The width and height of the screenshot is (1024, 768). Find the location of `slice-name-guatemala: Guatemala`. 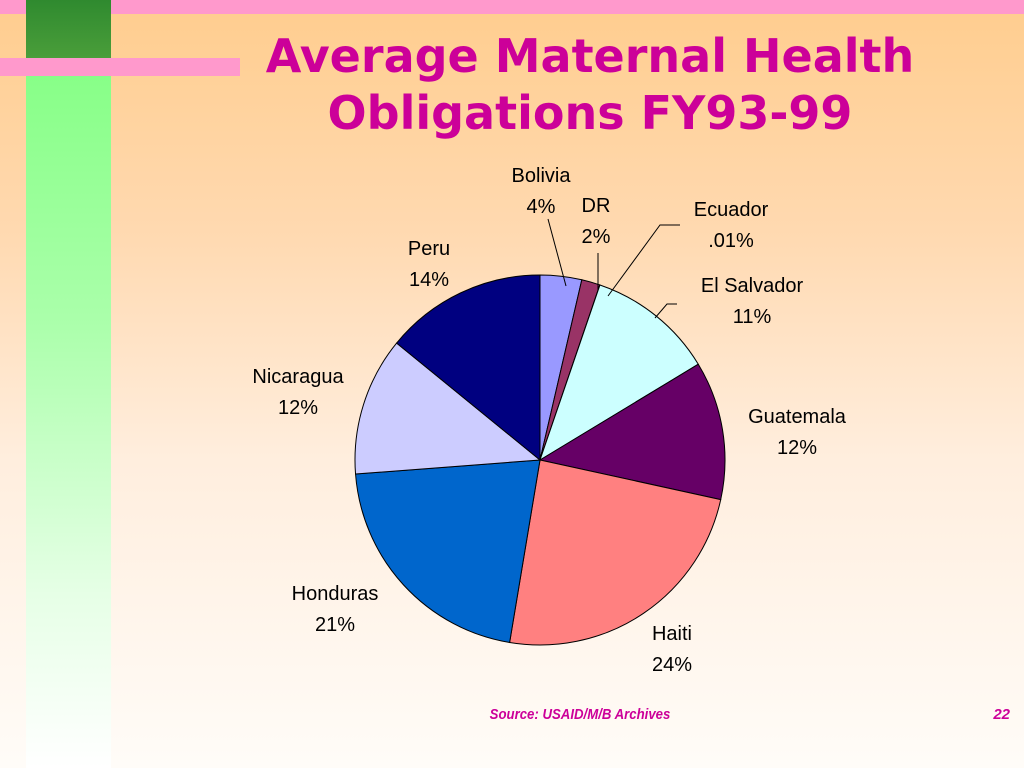

slice-name-guatemala: Guatemala is located at coordinates (797, 417).